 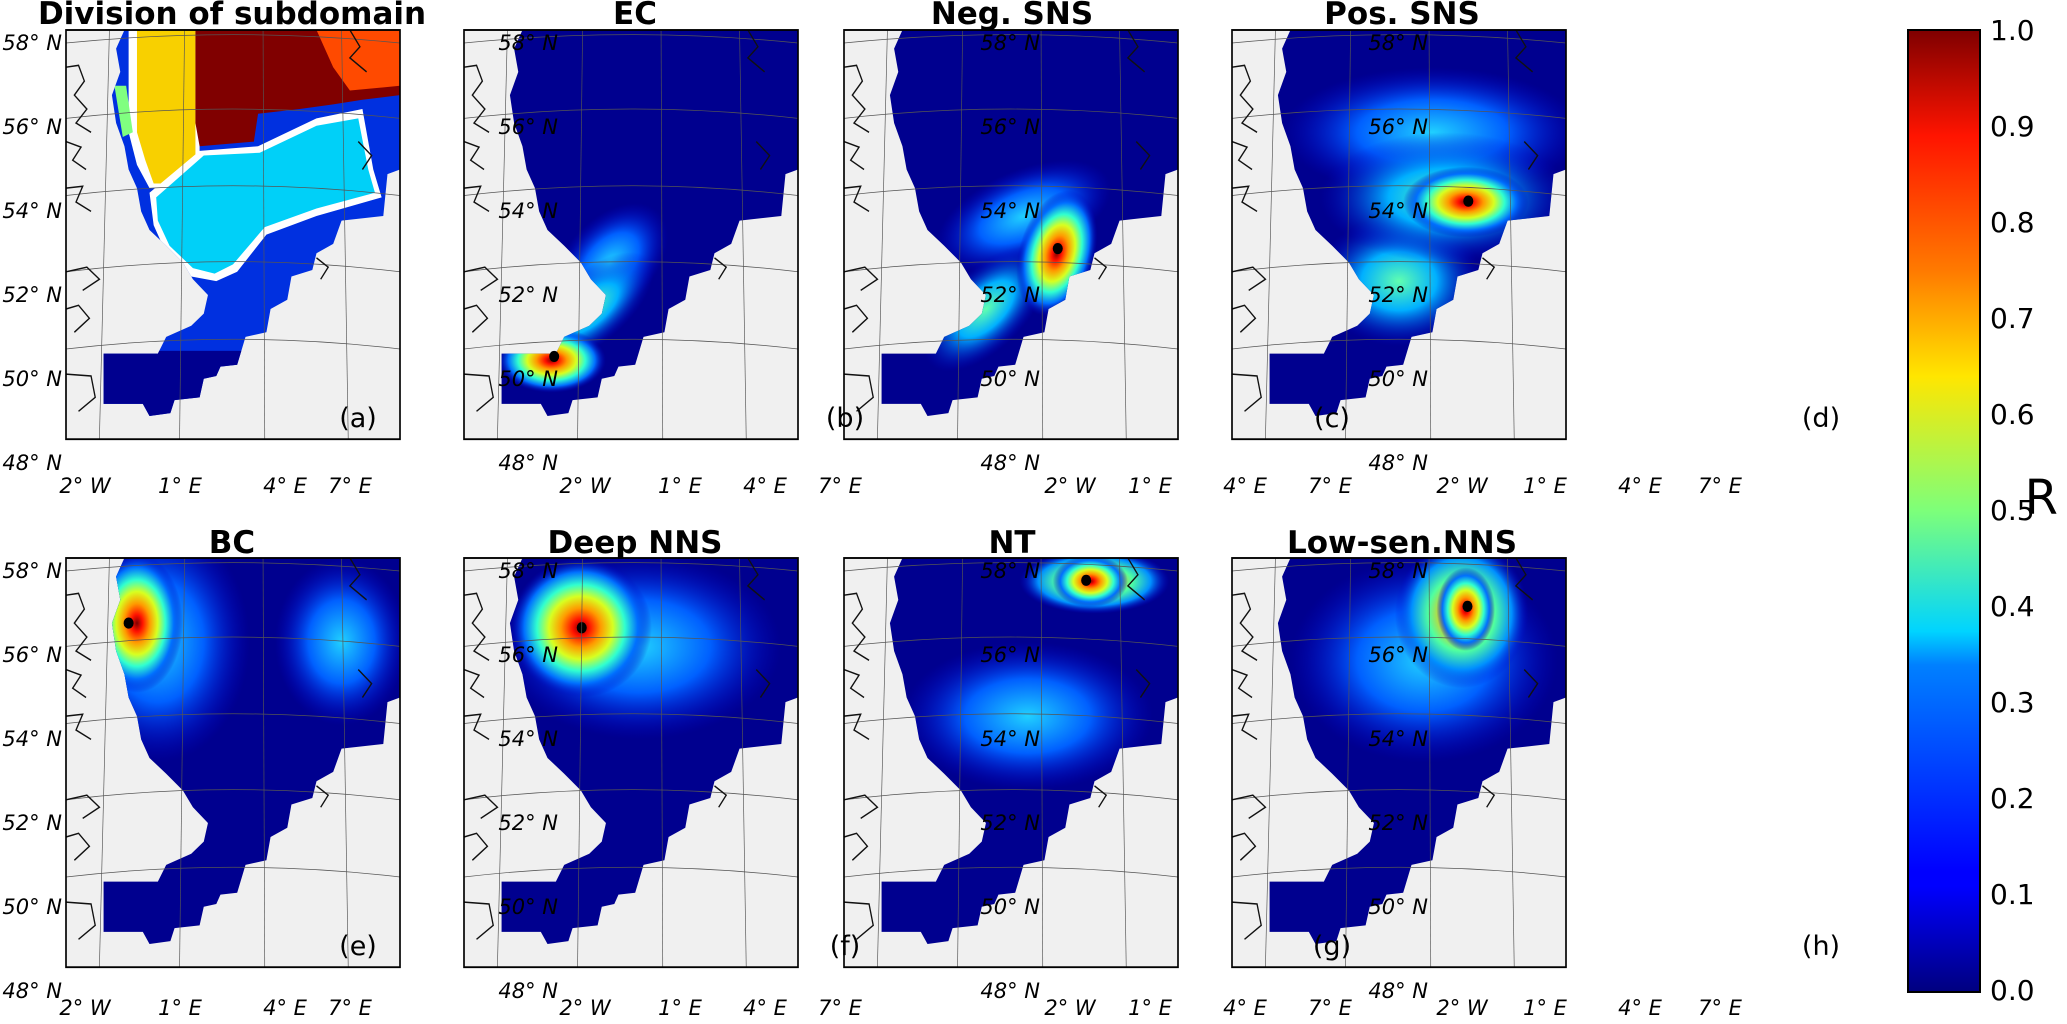 I want to click on map-panel-a, so click(x=233, y=235).